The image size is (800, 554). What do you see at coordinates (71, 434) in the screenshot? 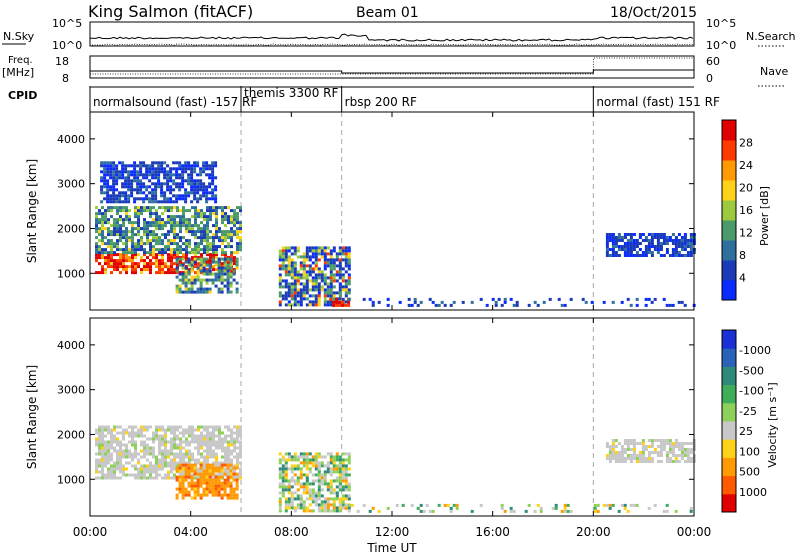
I see `y-tick-label: 2000` at bounding box center [71, 434].